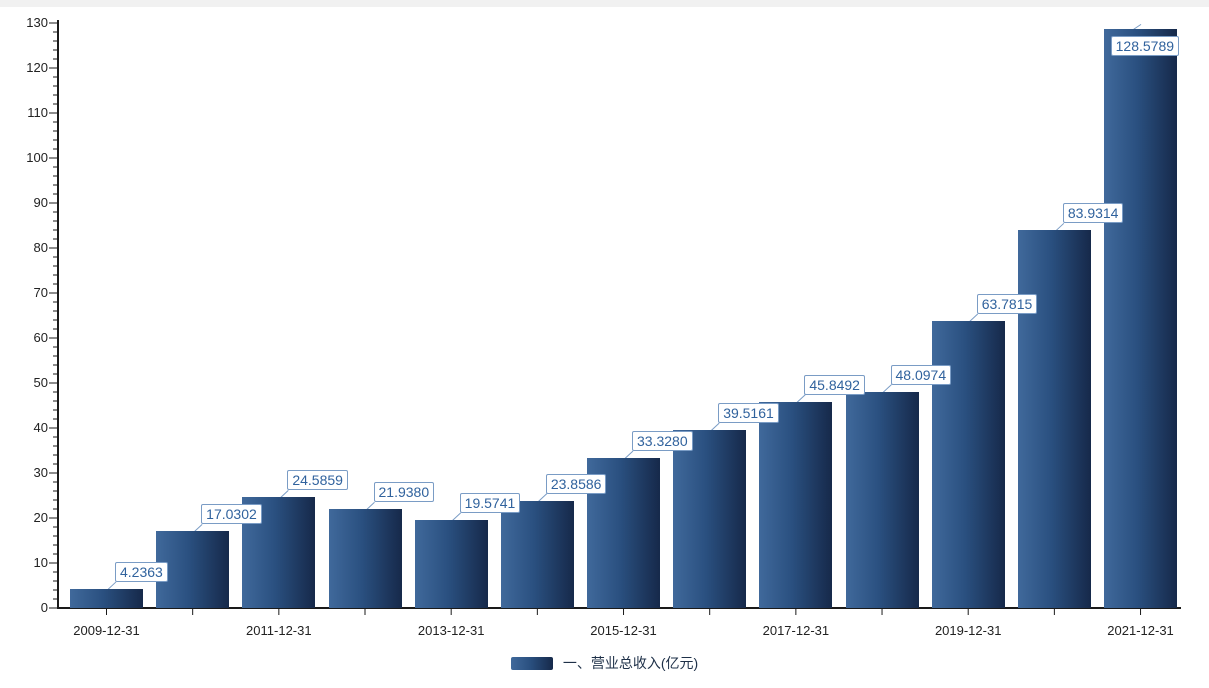 This screenshot has width=1209, height=688. What do you see at coordinates (40, 472) in the screenshot?
I see `y-axis-label: 30` at bounding box center [40, 472].